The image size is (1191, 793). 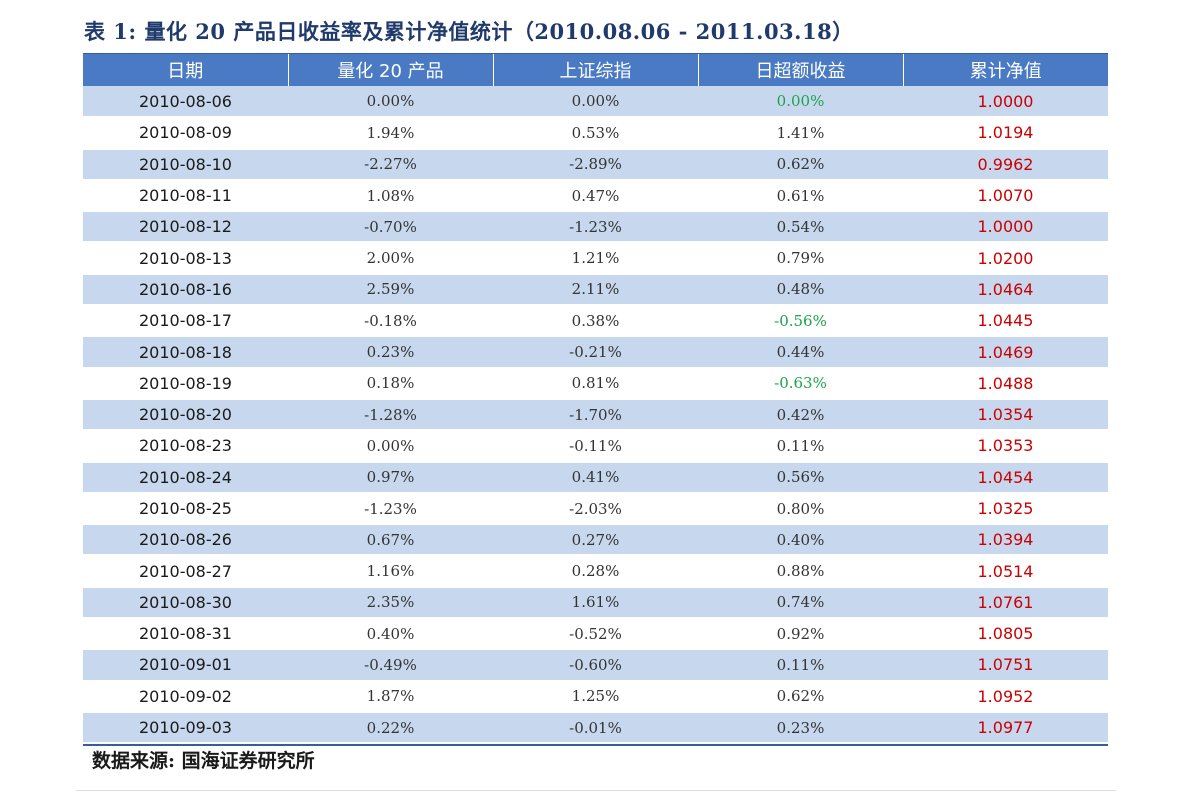 I want to click on cell-date: 2010-08-12, so click(x=185, y=227).